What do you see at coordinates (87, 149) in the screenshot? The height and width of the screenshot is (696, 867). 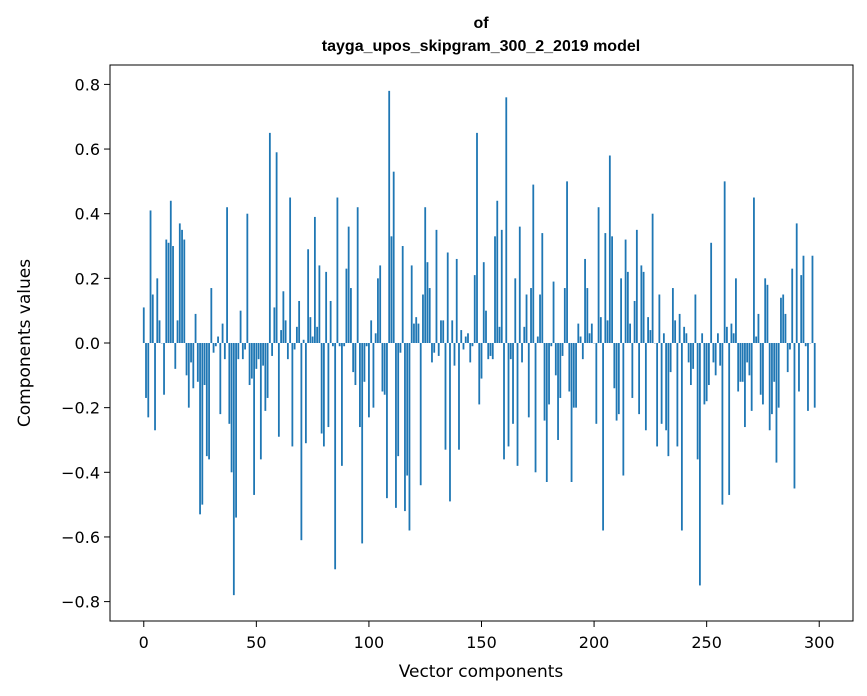 I see `y-tick-label-7: 0.6` at bounding box center [87, 149].